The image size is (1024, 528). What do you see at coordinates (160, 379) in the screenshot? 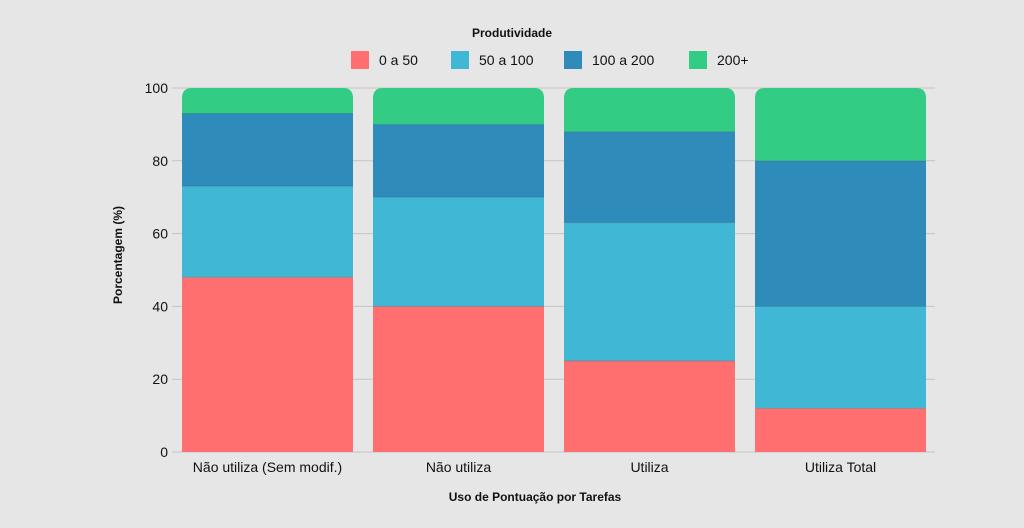
I see `y-tick-label-20: 20` at bounding box center [160, 379].